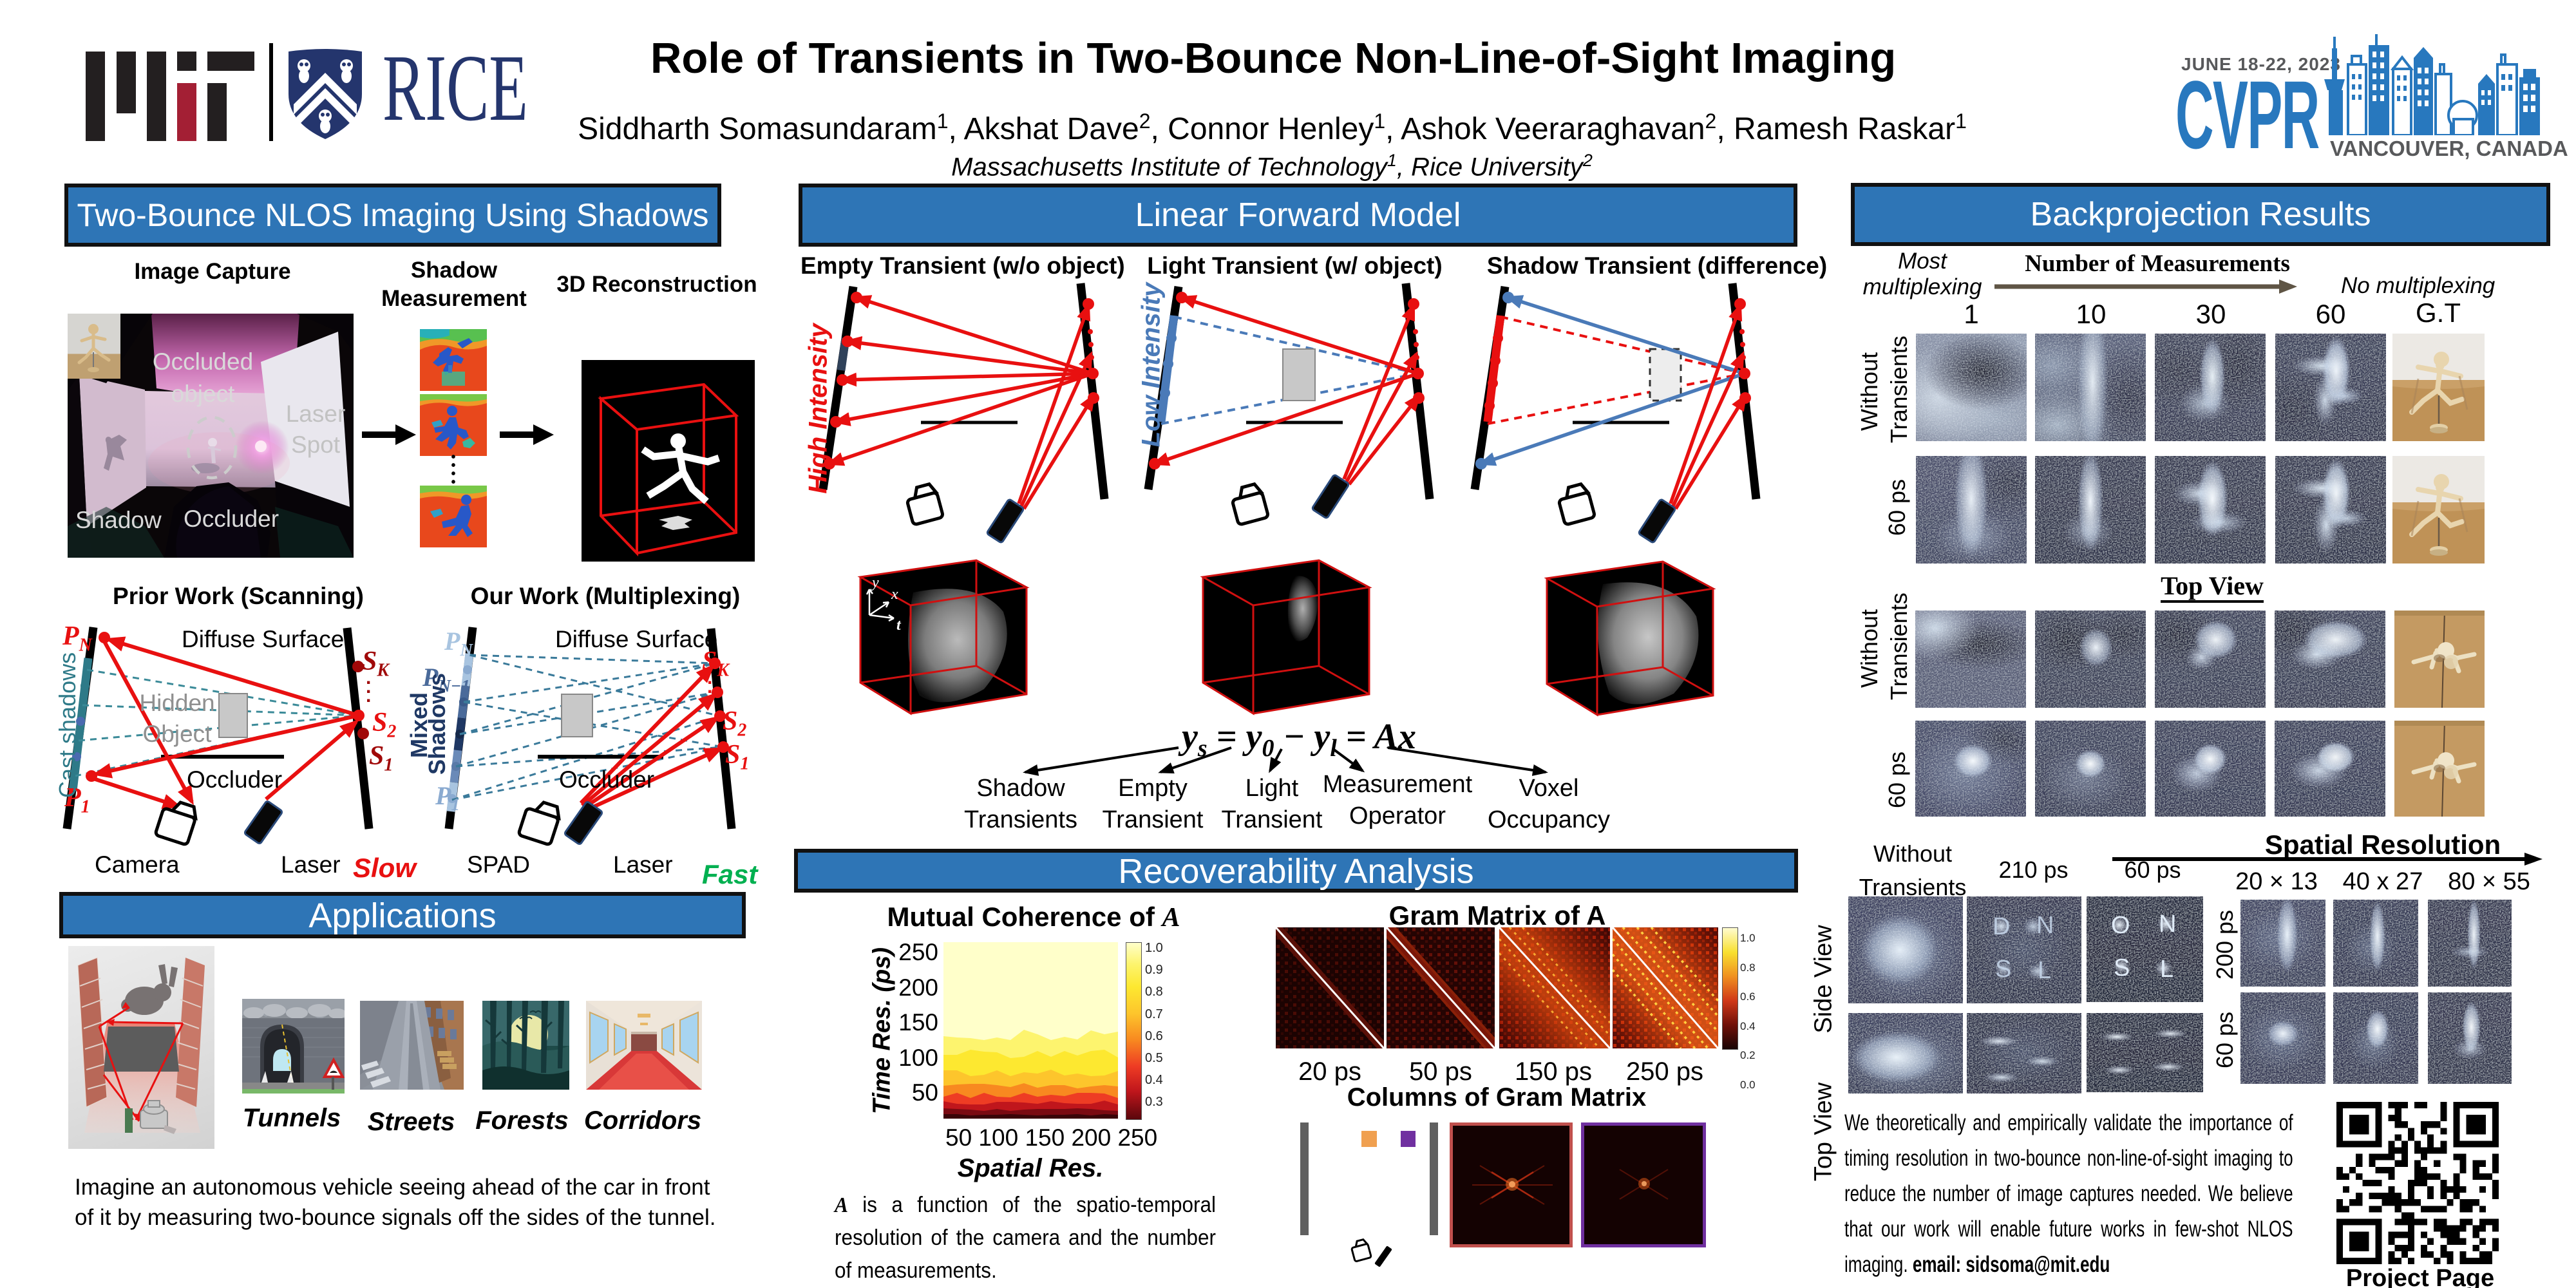  Describe the element at coordinates (894, 594) in the screenshot. I see `svg-text: x` at that location.